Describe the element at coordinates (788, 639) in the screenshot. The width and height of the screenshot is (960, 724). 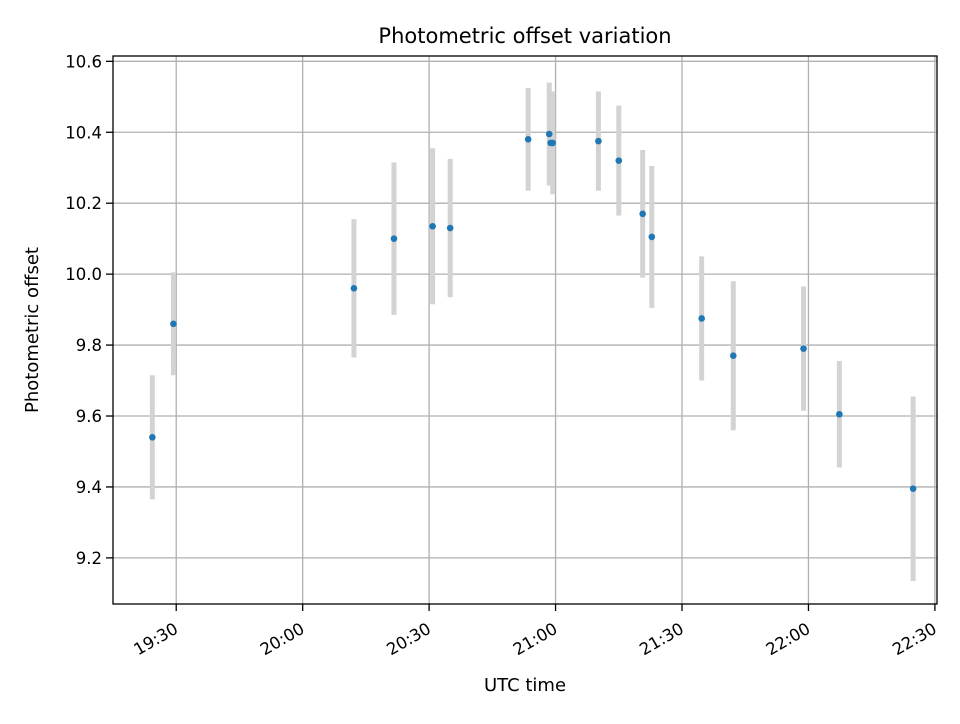
I see `x-tick-label: 22:00` at that location.